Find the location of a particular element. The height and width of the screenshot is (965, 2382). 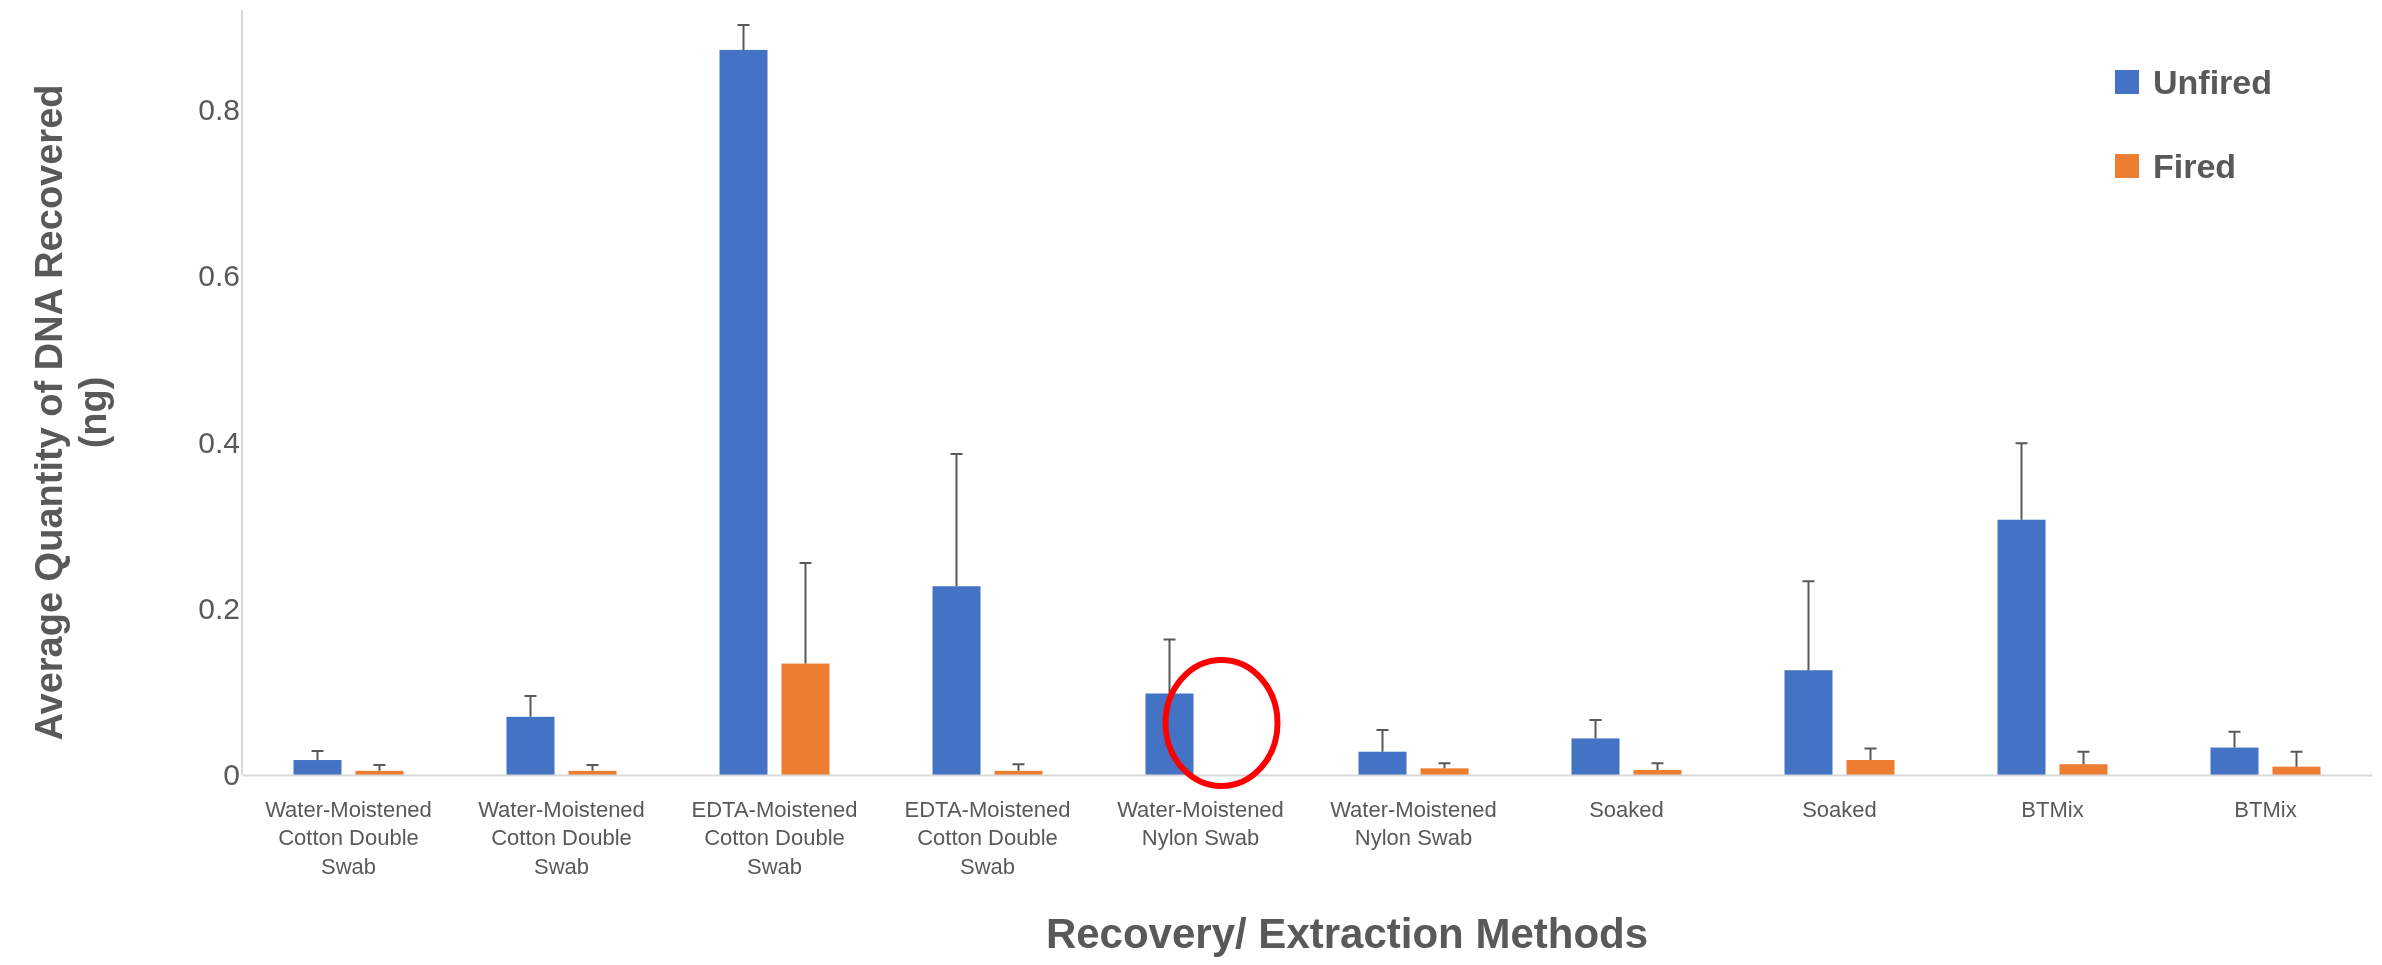

y-axis-title: Average Quantity of DNA Recovered (ng) is located at coordinates (71, 412).